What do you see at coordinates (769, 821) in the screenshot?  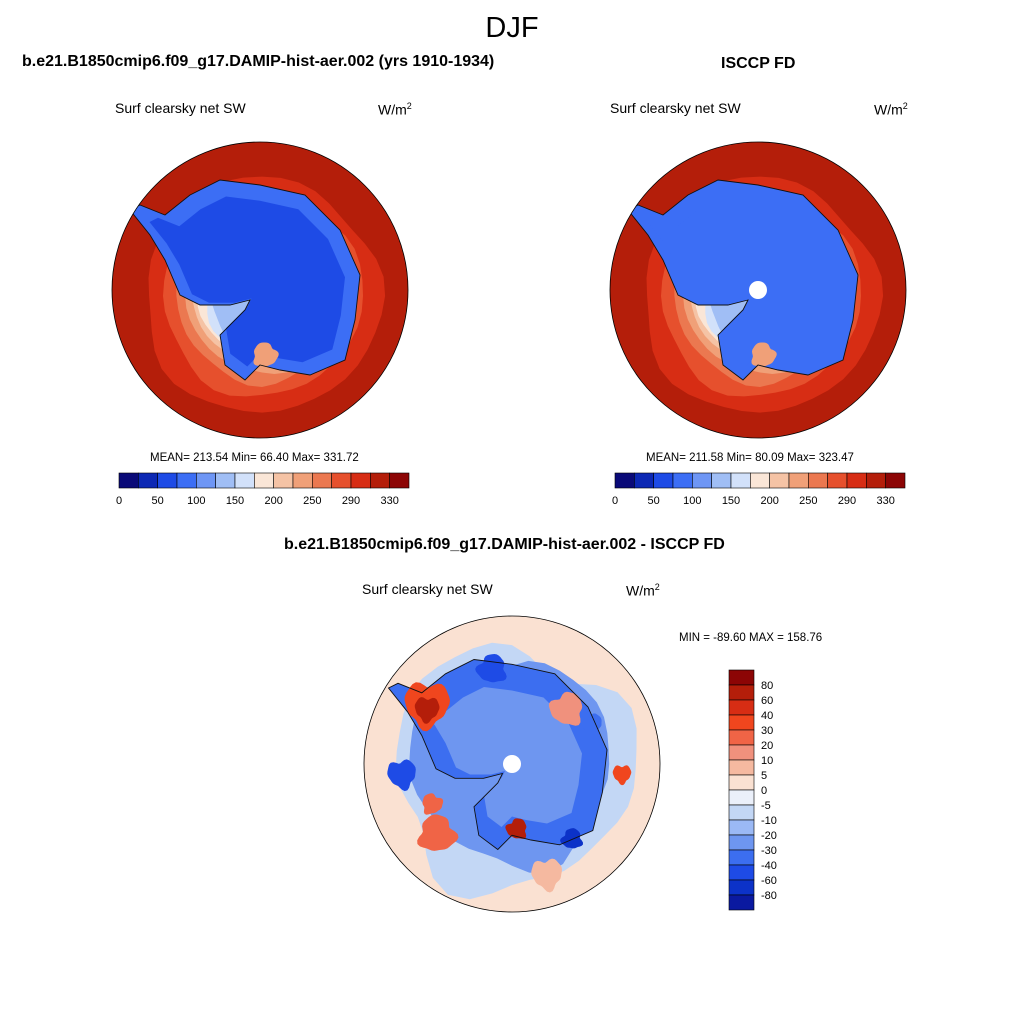 I see `colorbar-tick-label: -10` at bounding box center [769, 821].